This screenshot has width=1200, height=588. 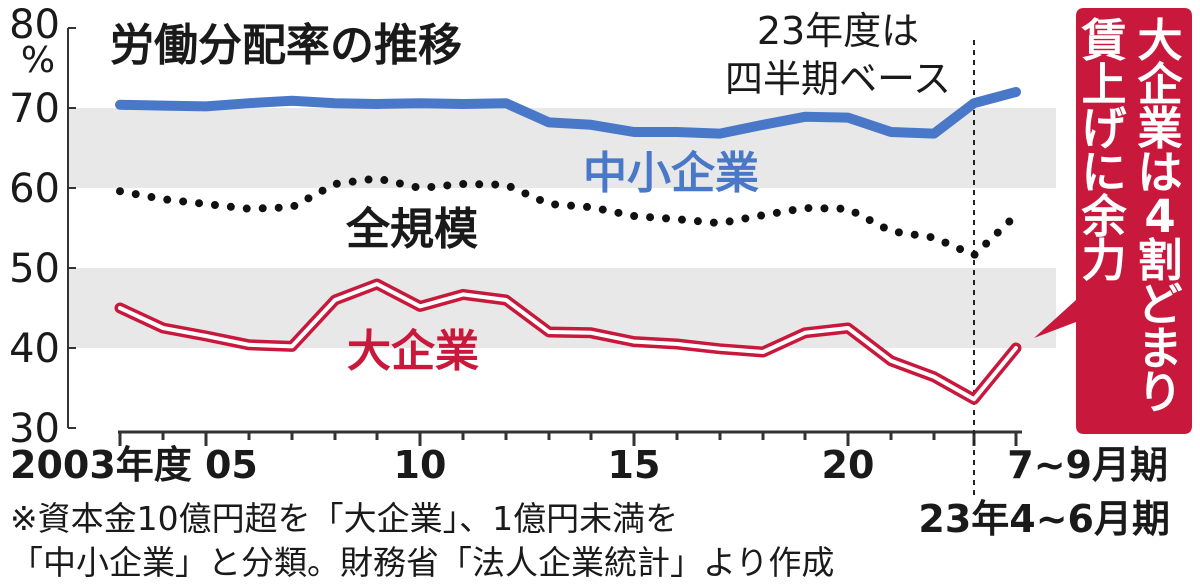 What do you see at coordinates (420, 465) in the screenshot?
I see `x-tick-label-1: 10` at bounding box center [420, 465].